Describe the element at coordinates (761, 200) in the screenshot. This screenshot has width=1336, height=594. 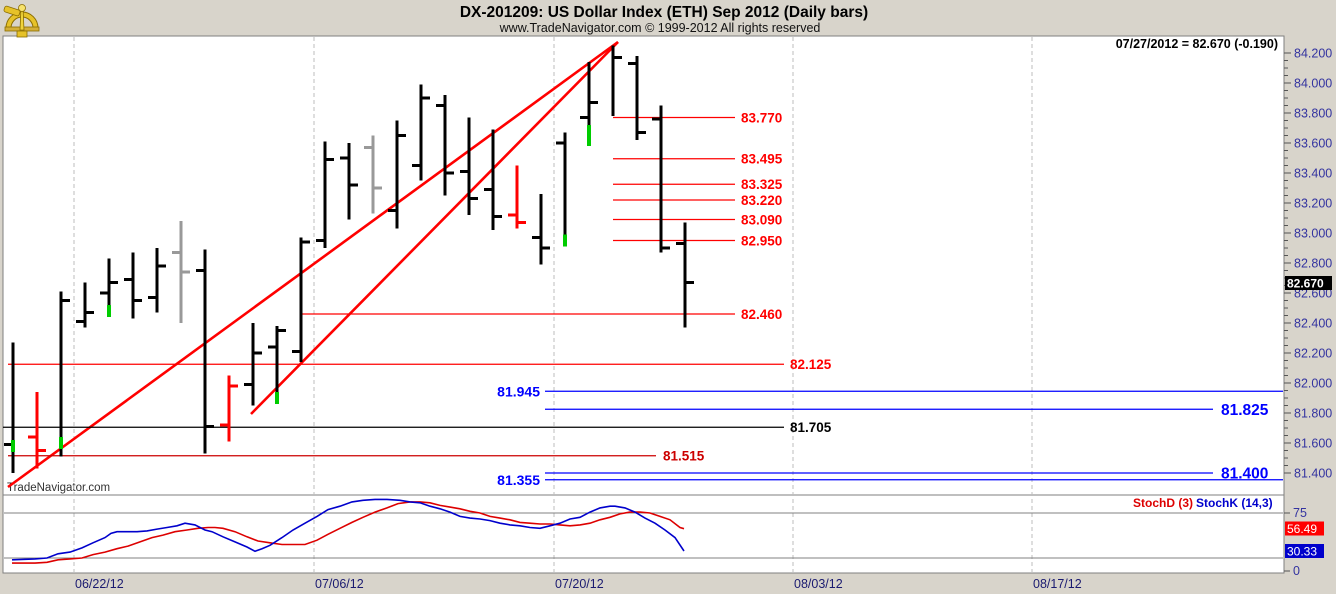
I see `level-label: 83.220` at that location.